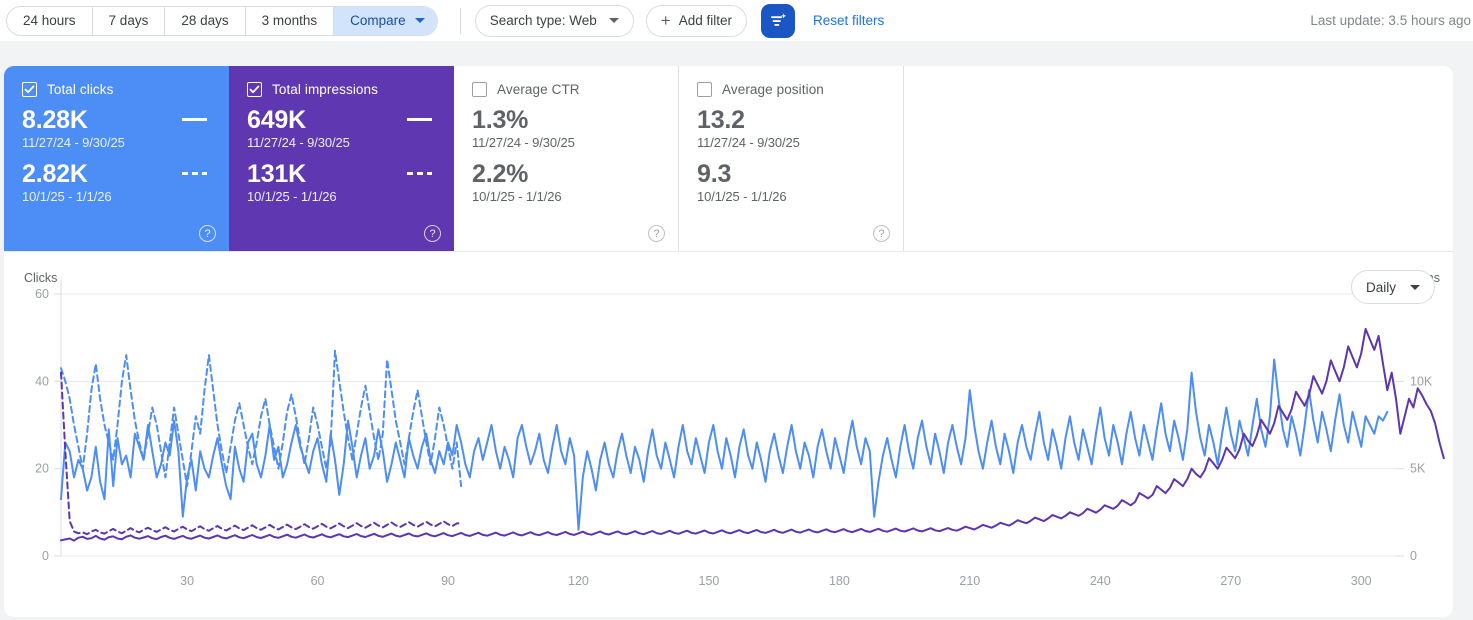 The width and height of the screenshot is (1473, 620). I want to click on date-range-3-months-label: 3 months, so click(289, 20).